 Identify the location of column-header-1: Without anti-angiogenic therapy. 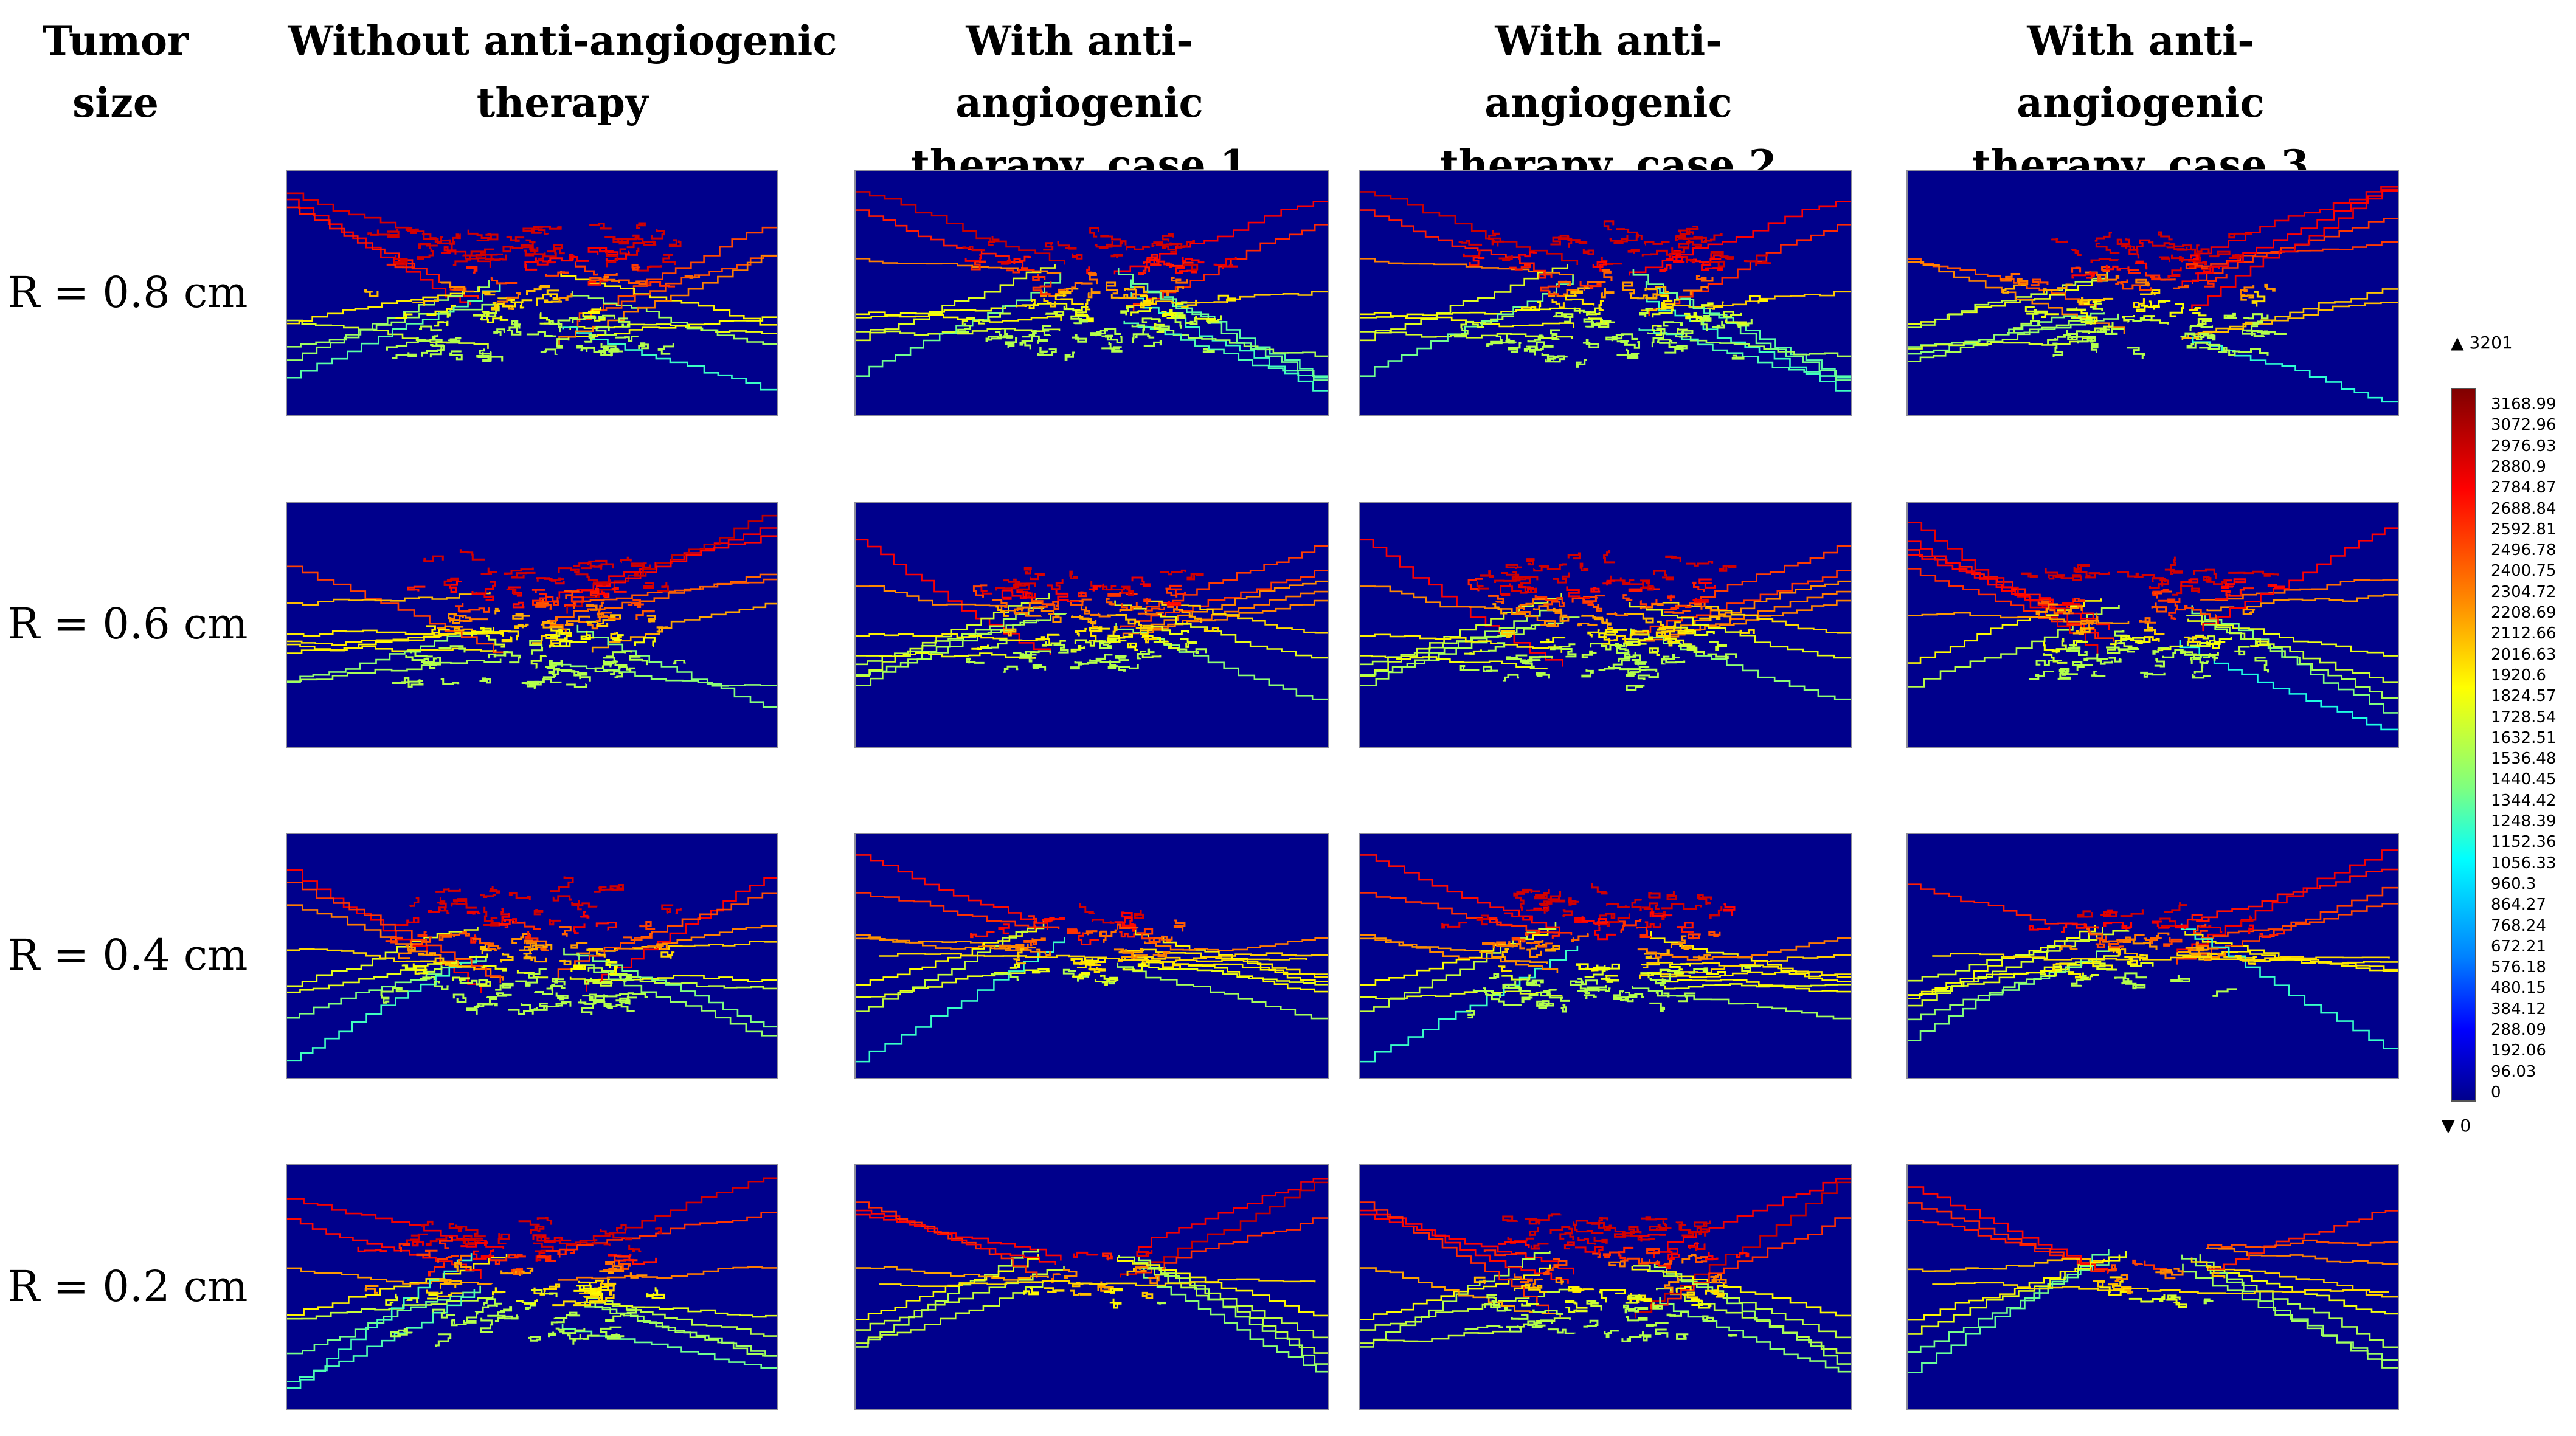
(562, 72).